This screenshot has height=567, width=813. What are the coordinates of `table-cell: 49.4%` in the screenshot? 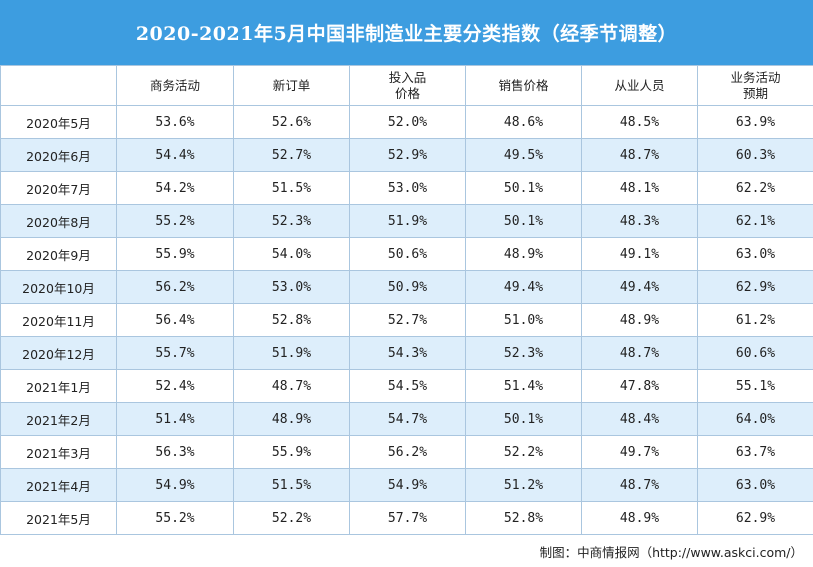 It's located at (523, 287).